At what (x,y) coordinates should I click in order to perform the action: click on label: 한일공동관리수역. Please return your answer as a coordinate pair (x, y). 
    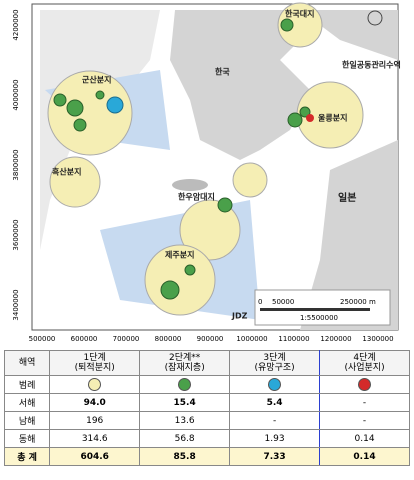
    Looking at the image, I should click on (371, 65).